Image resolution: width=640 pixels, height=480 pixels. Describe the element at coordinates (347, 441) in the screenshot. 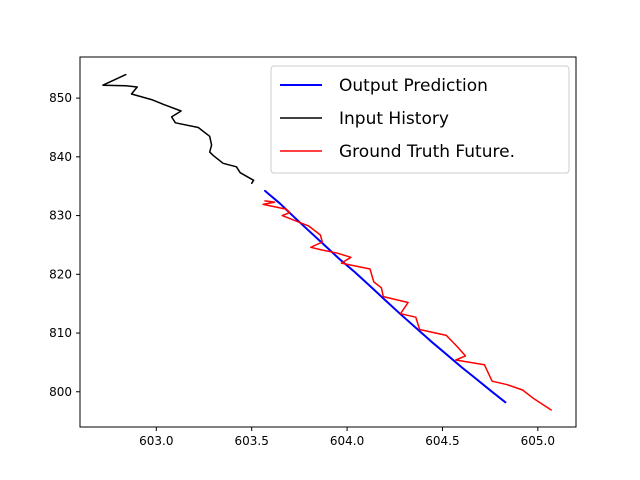

I see `x-tick-label: 604.0` at that location.